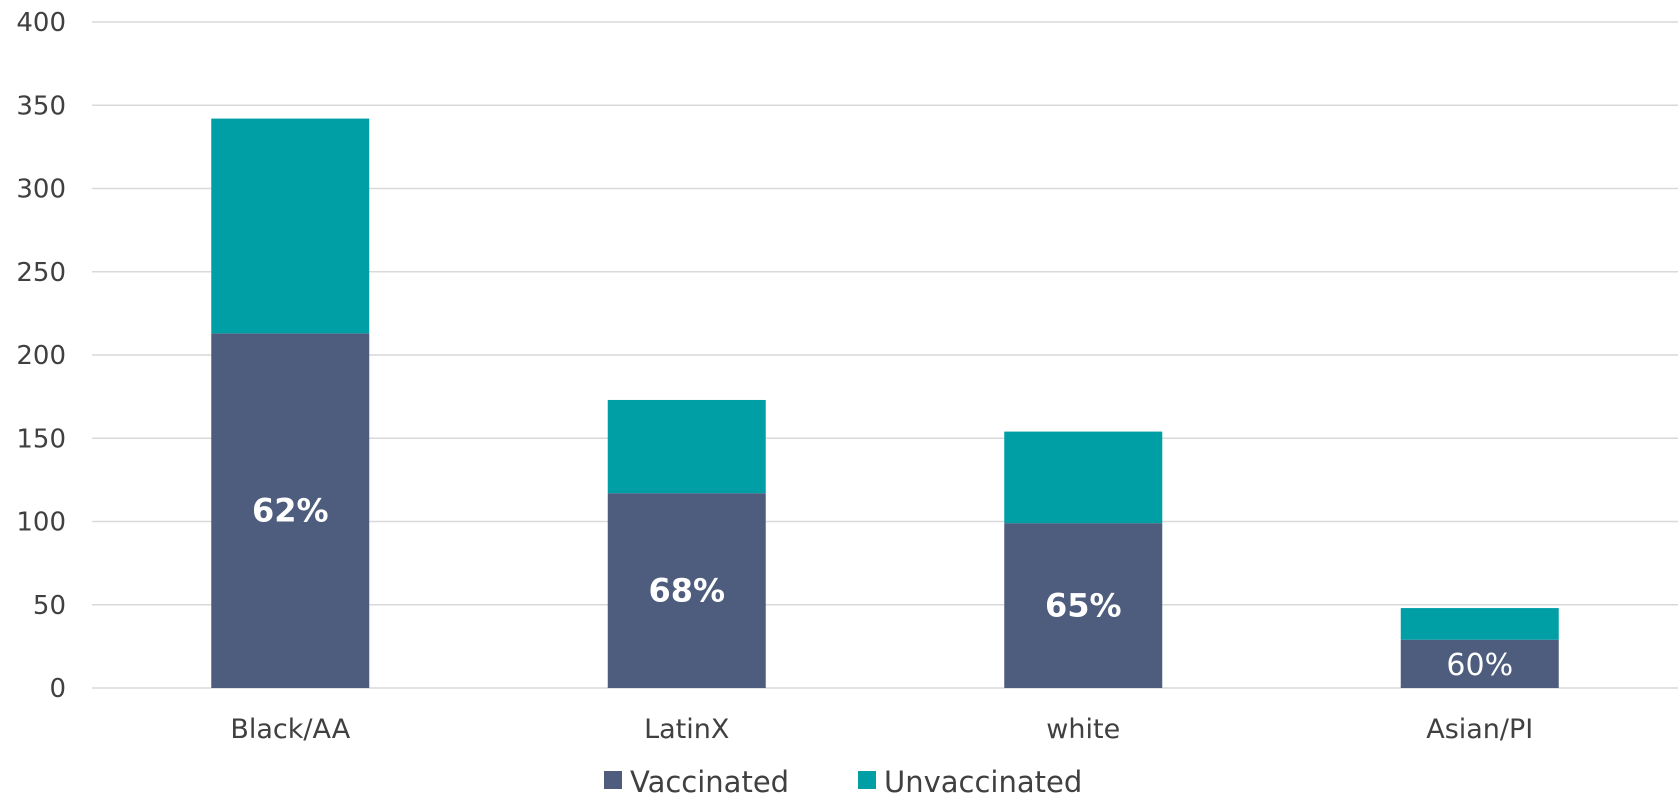  I want to click on bar-unvaccinated-black-aa, so click(290, 226).